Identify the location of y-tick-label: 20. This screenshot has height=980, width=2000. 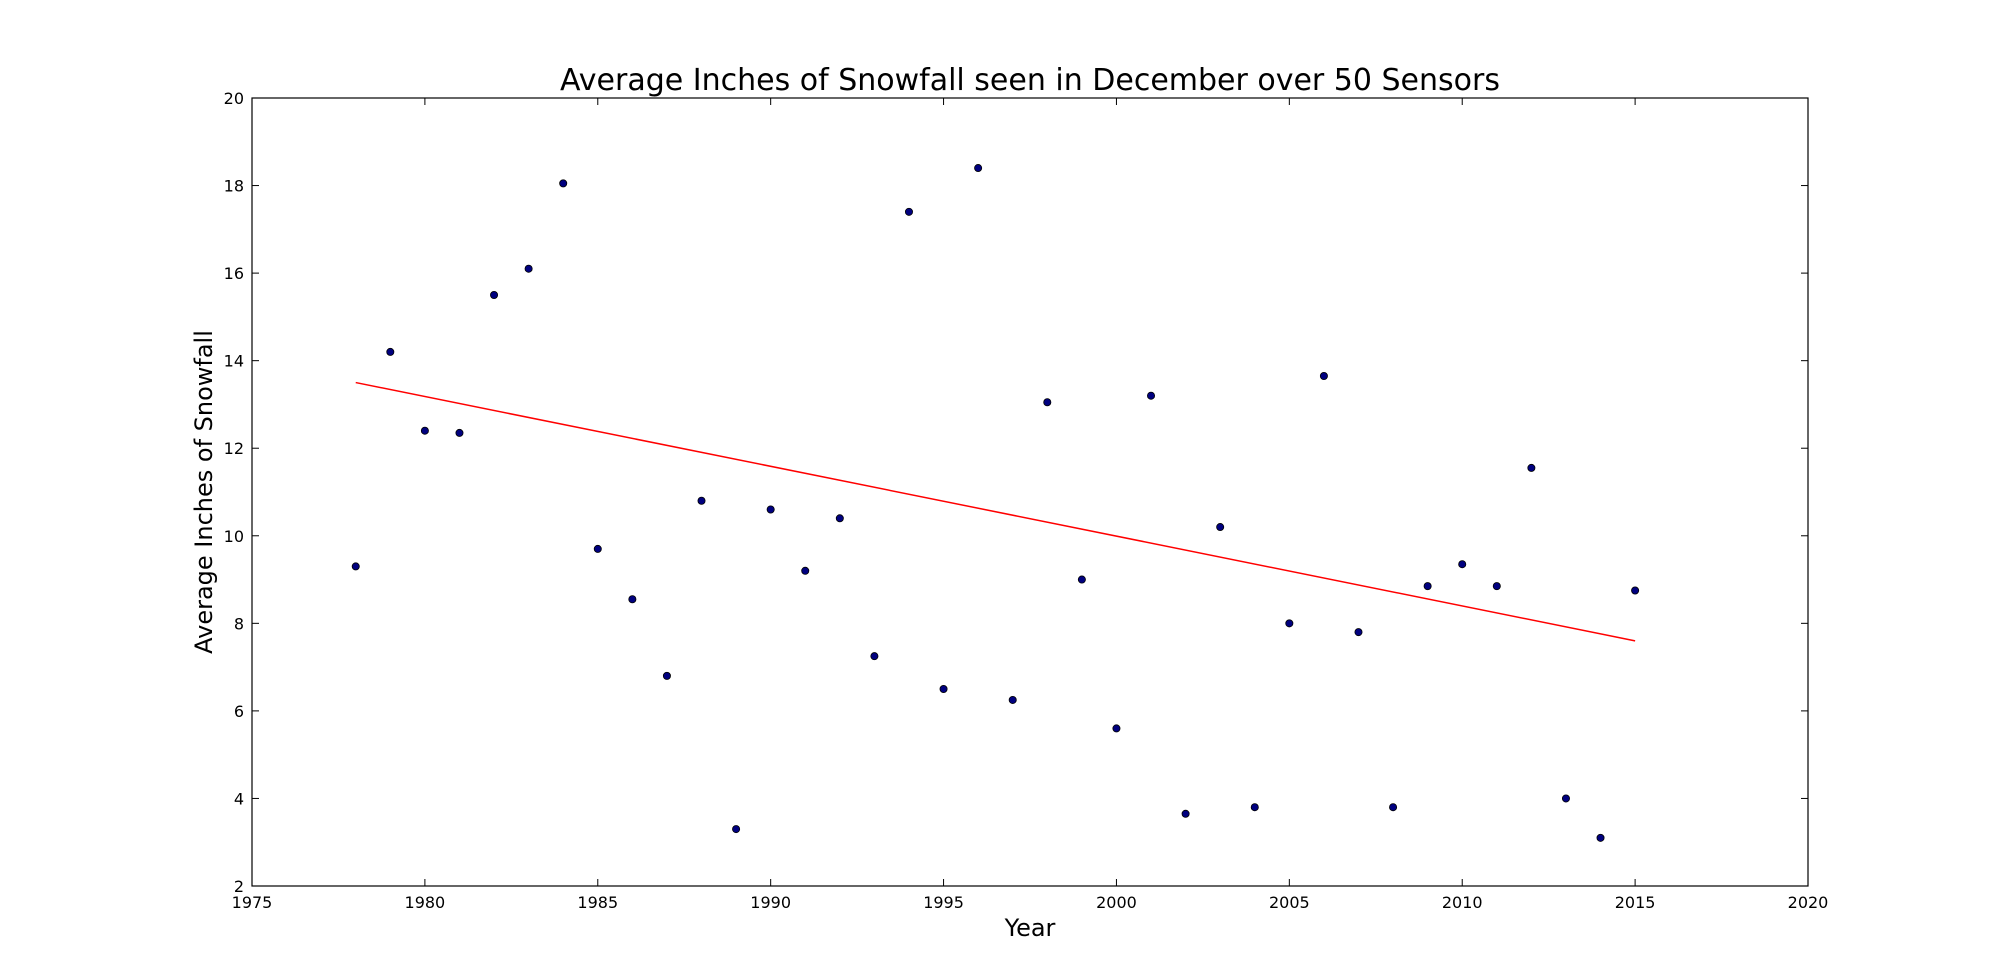
(234, 98).